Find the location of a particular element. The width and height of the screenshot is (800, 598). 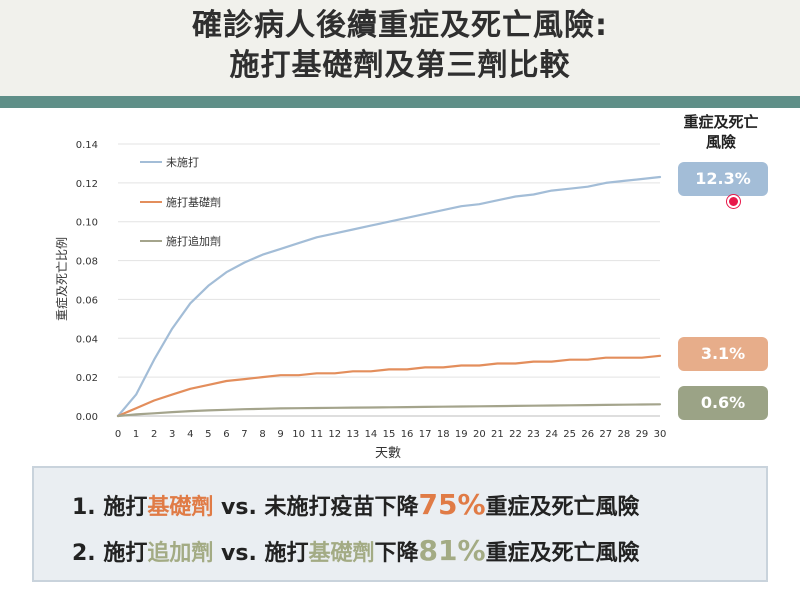

y-tick-label: 0.10 is located at coordinates (87, 223).